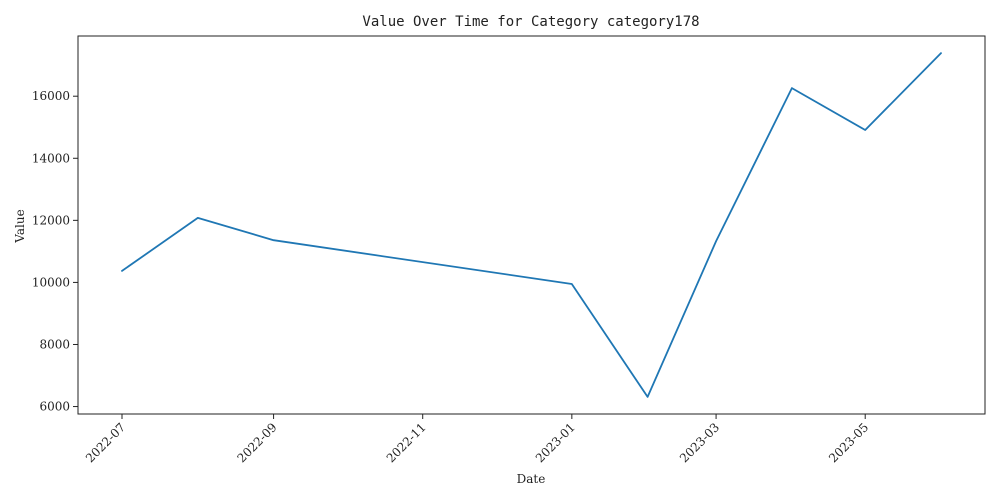 The width and height of the screenshot is (1000, 500). What do you see at coordinates (51, 158) in the screenshot?
I see `y-tick-label: 14000` at bounding box center [51, 158].